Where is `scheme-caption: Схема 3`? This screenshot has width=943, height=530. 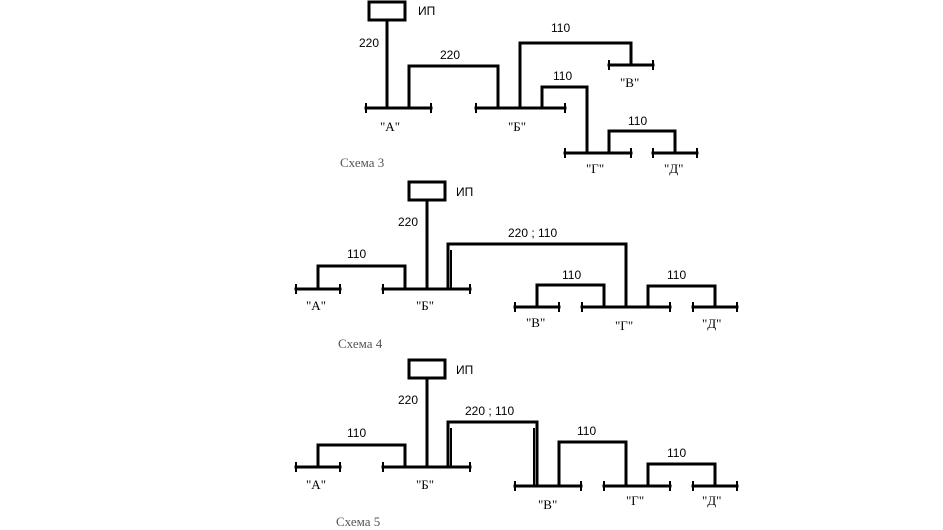 scheme-caption: Схема 3 is located at coordinates (362, 162).